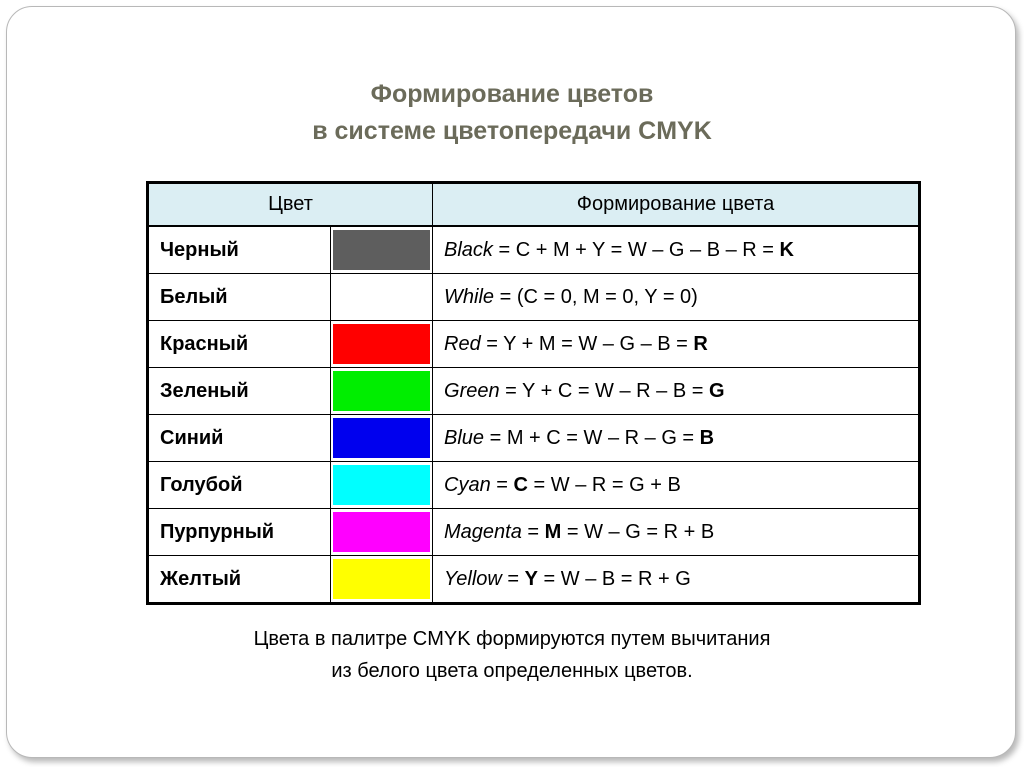  Describe the element at coordinates (239, 391) in the screenshot. I see `color-name-cell: Зеленый` at that location.